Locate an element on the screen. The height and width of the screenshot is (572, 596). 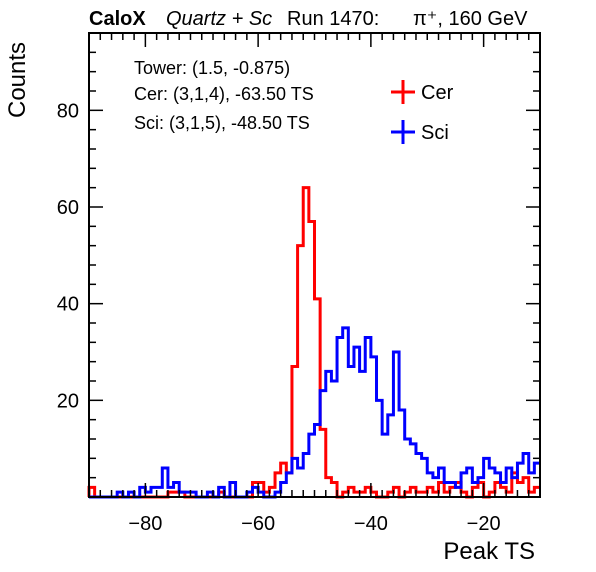
y-axis-label: Counts is located at coordinates (17, 80).